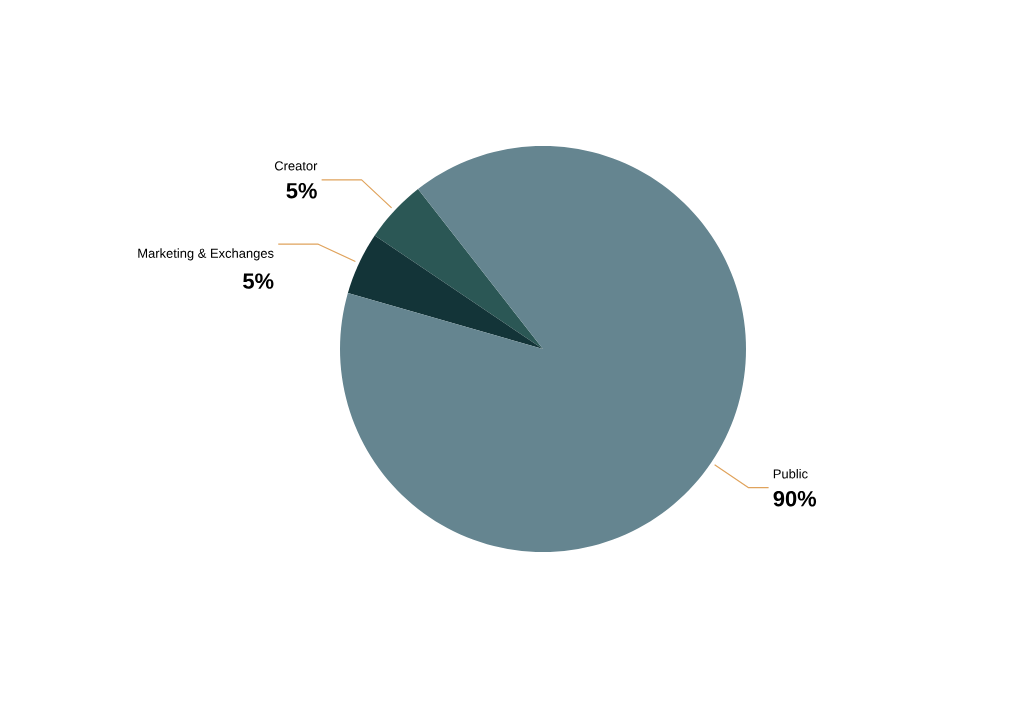 This screenshot has width=1024, height=709. What do you see at coordinates (296, 166) in the screenshot?
I see `slice-label: Creator` at bounding box center [296, 166].